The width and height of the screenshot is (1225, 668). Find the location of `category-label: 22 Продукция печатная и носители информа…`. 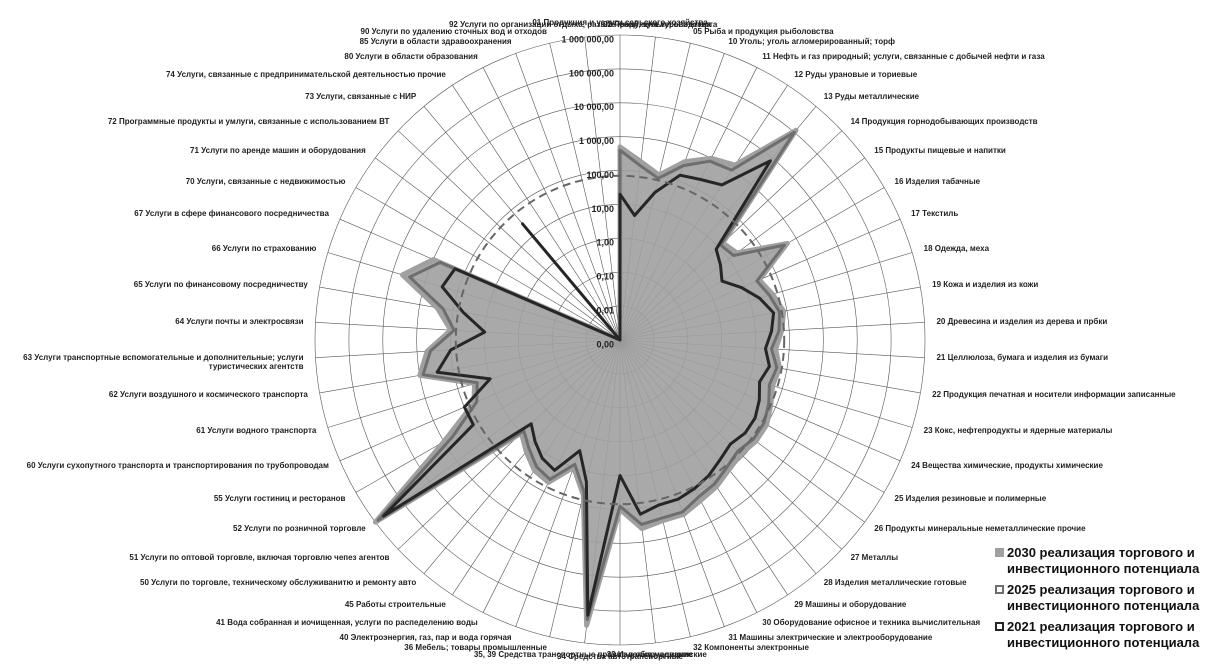

category-label: 22 Продукция печатная и носители информа… is located at coordinates (1054, 395).